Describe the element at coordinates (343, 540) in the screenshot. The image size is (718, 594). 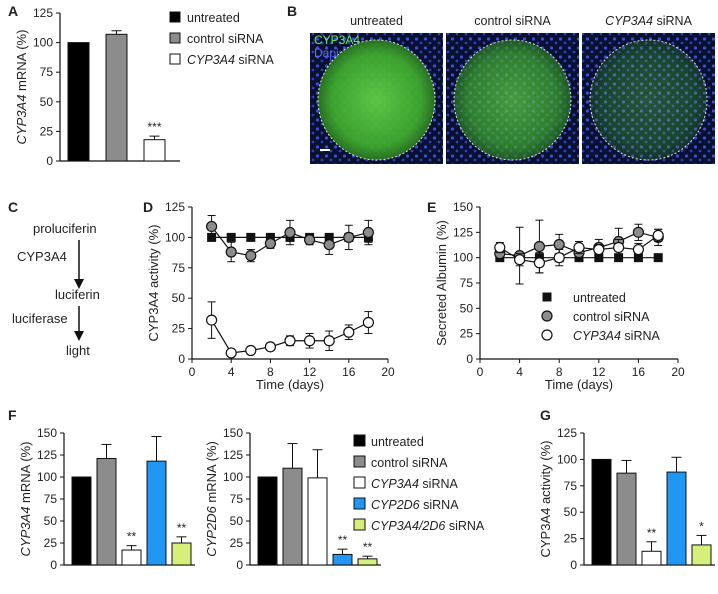
I see `chart-f2-significance: **` at that location.